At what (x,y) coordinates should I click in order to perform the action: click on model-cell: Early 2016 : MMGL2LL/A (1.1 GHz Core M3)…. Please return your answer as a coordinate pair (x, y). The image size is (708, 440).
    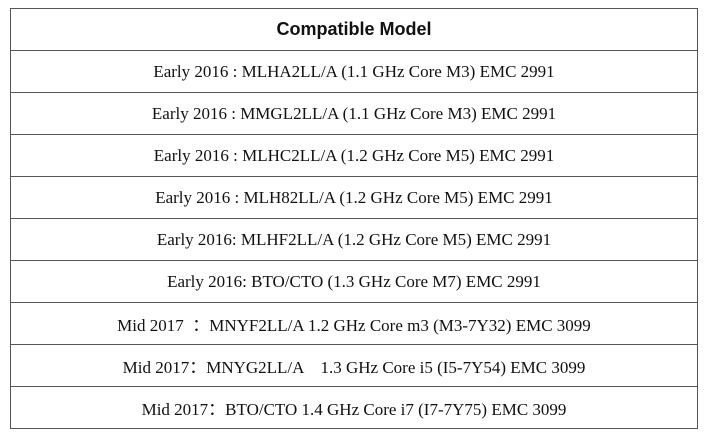
    Looking at the image, I should click on (354, 113).